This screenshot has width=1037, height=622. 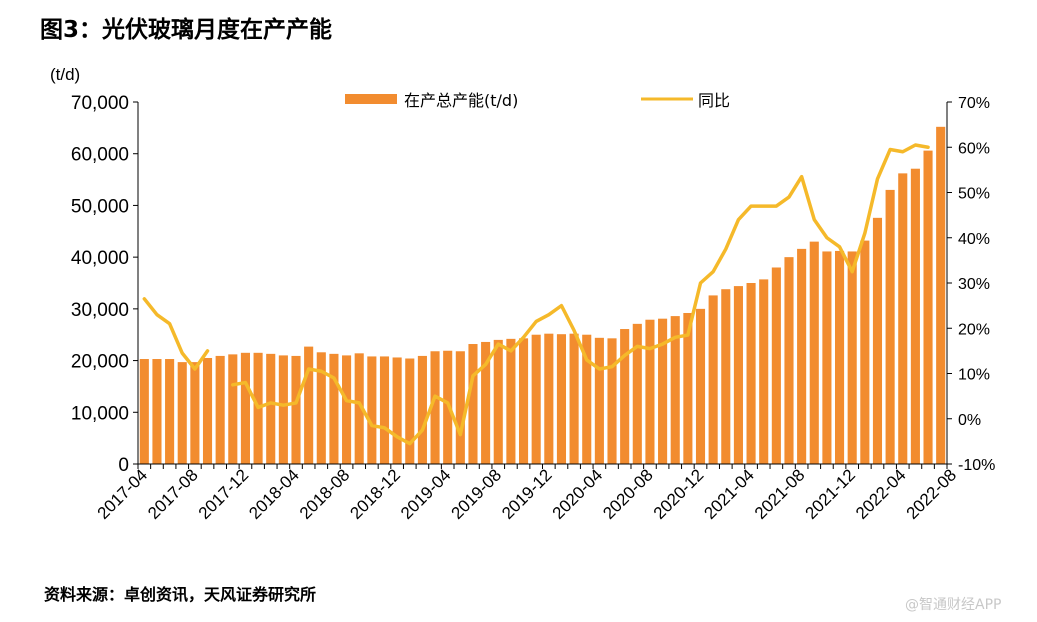 I want to click on legend: 在产总产能(t/d) 同比, so click(x=537, y=100).